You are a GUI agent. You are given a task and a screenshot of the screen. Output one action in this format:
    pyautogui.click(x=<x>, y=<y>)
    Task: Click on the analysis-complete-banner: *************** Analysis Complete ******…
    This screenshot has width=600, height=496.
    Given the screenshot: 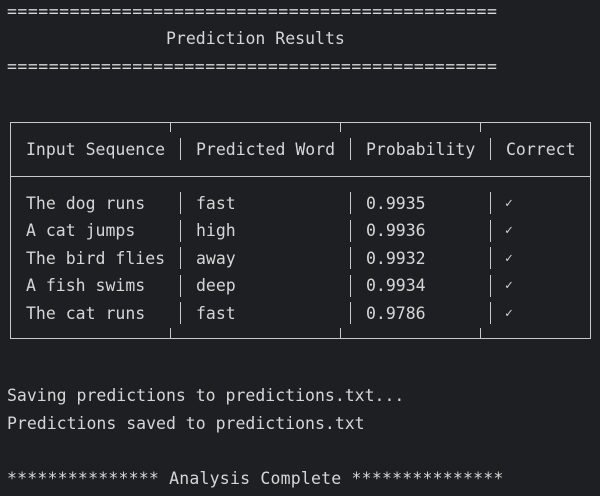 What is the action you would take?
    pyautogui.click(x=255, y=478)
    